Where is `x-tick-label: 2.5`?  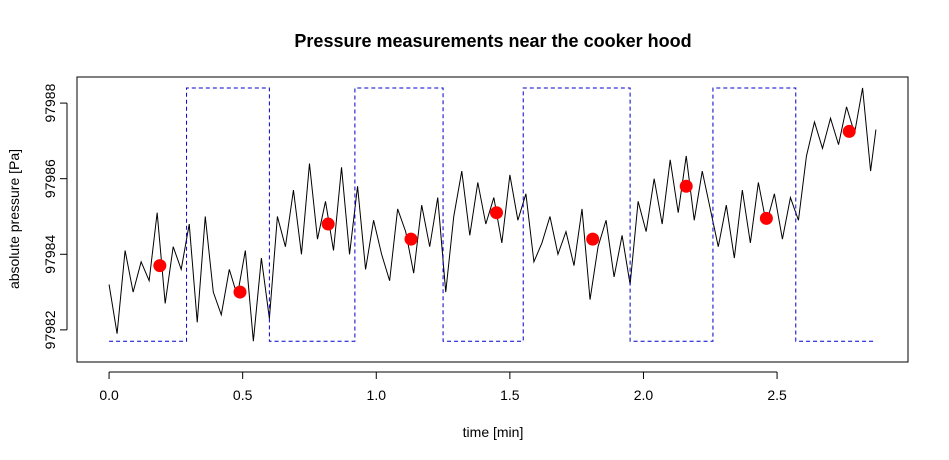
x-tick-label: 2.5 is located at coordinates (777, 395).